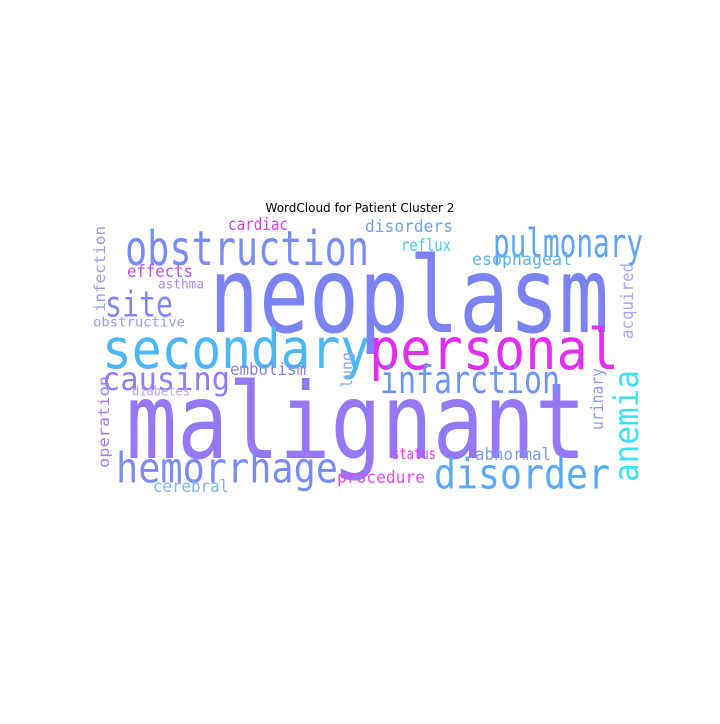 The height and width of the screenshot is (724, 720). I want to click on word-infarction: infarction, so click(470, 380).